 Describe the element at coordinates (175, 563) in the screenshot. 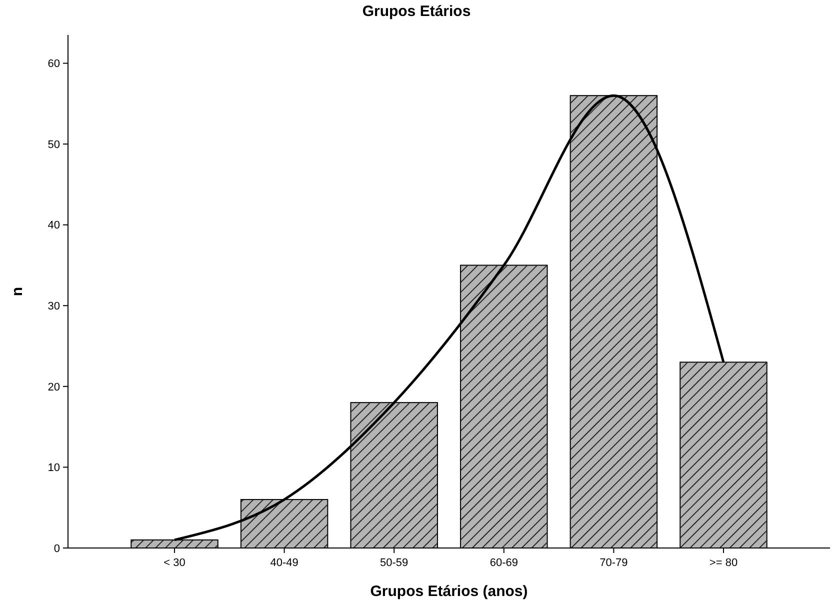

I see `x-tick-label: < 30` at that location.